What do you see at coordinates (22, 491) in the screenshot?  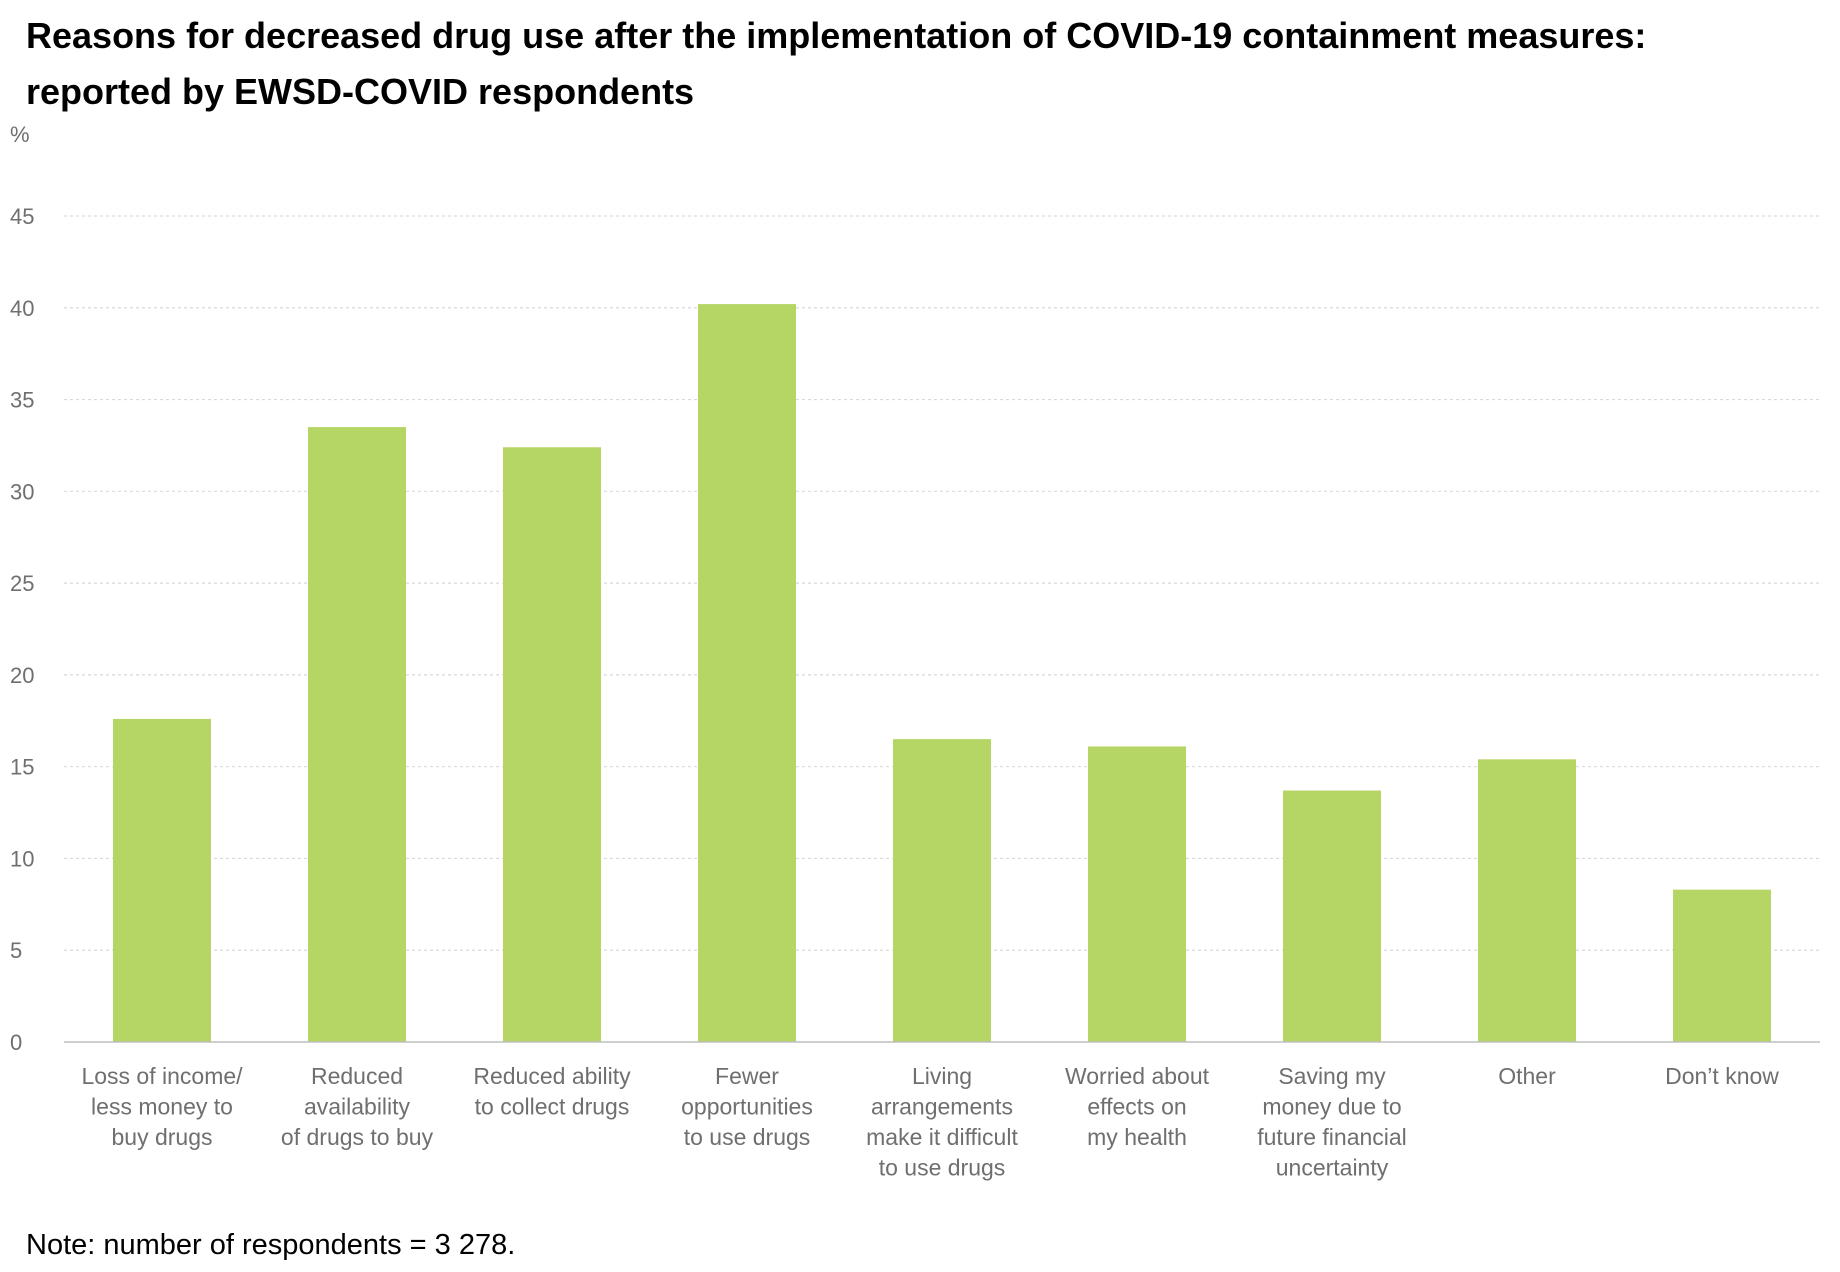 I see `y-tick-label: 30` at bounding box center [22, 491].